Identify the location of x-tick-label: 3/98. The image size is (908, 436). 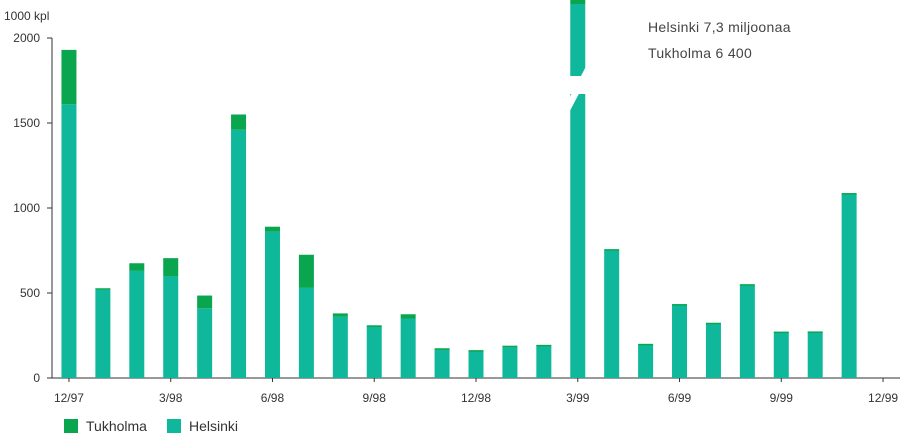
(171, 398).